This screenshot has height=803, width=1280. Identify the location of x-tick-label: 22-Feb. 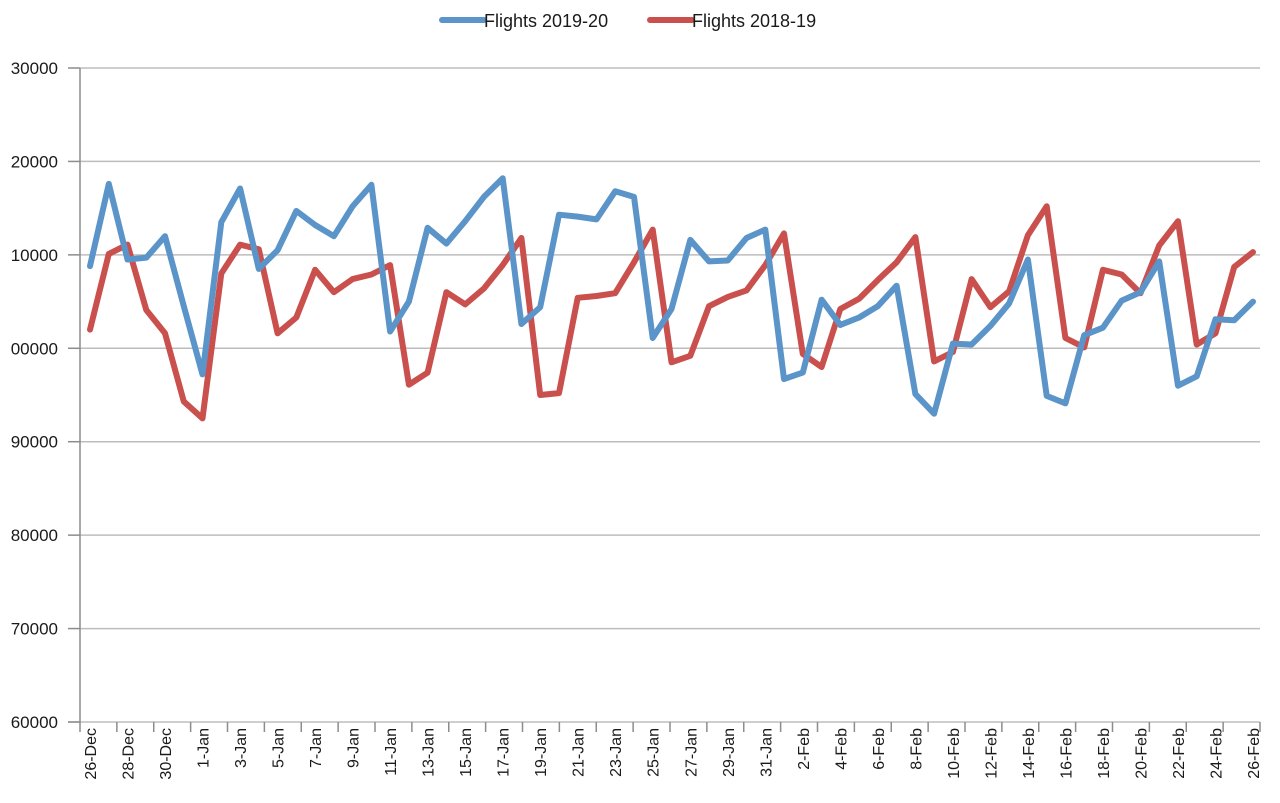
(1179, 753).